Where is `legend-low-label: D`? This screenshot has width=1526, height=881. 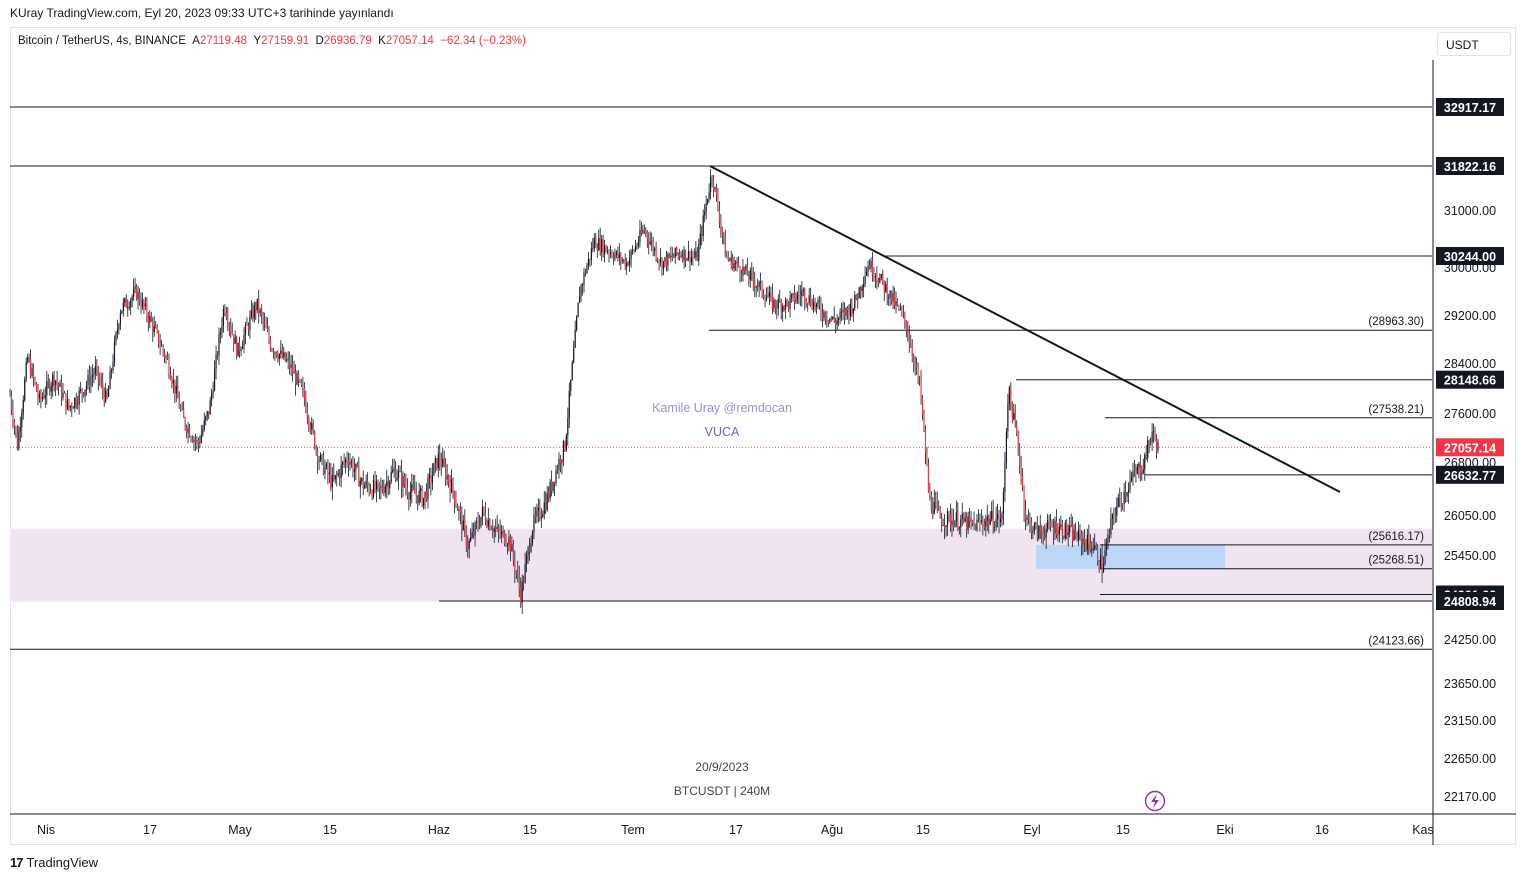
legend-low-label: D is located at coordinates (319, 41).